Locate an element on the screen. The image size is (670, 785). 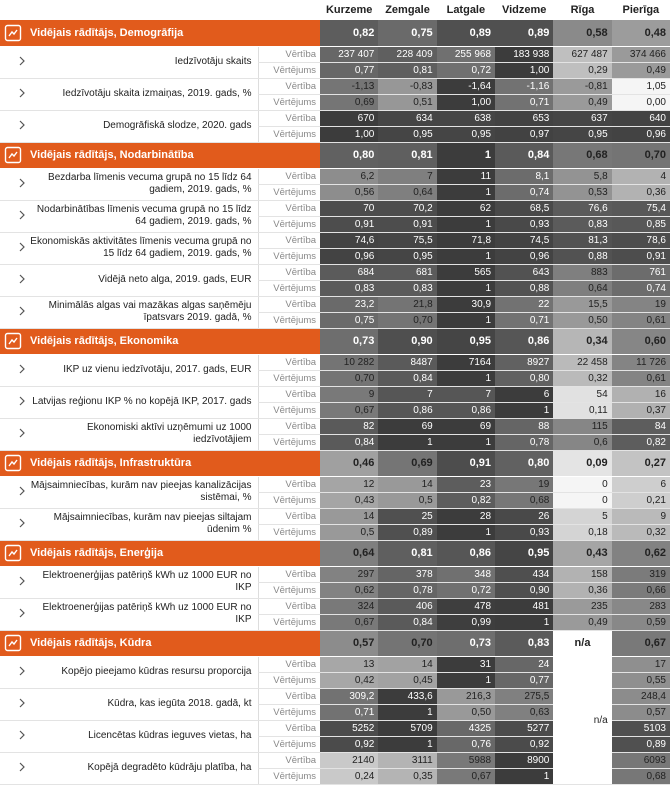
score-cell: 0,84 is located at coordinates (407, 622).